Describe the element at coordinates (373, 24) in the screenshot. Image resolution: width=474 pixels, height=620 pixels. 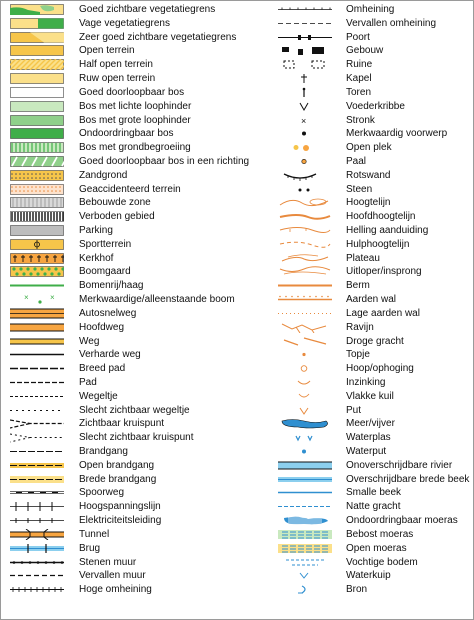
I see `legend-row: Vervallen omheining` at that location.